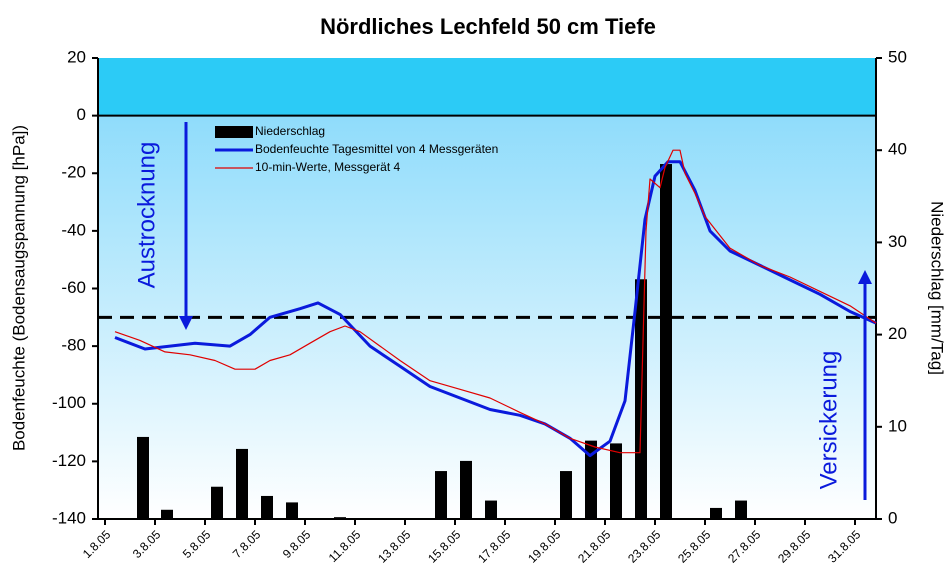  I want to click on legend-label: 10-min-Werte, Messgerät 4, so click(327, 167).